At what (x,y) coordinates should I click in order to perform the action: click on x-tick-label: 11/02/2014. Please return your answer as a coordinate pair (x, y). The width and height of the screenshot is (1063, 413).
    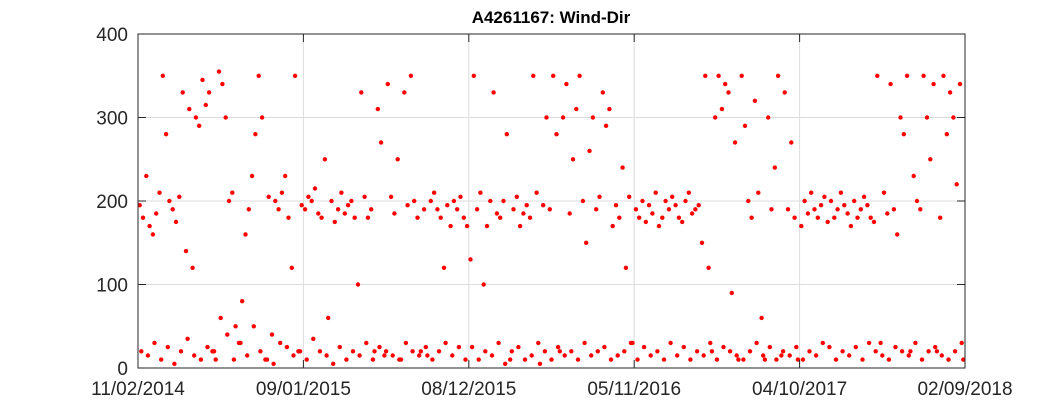
    Looking at the image, I should click on (138, 389).